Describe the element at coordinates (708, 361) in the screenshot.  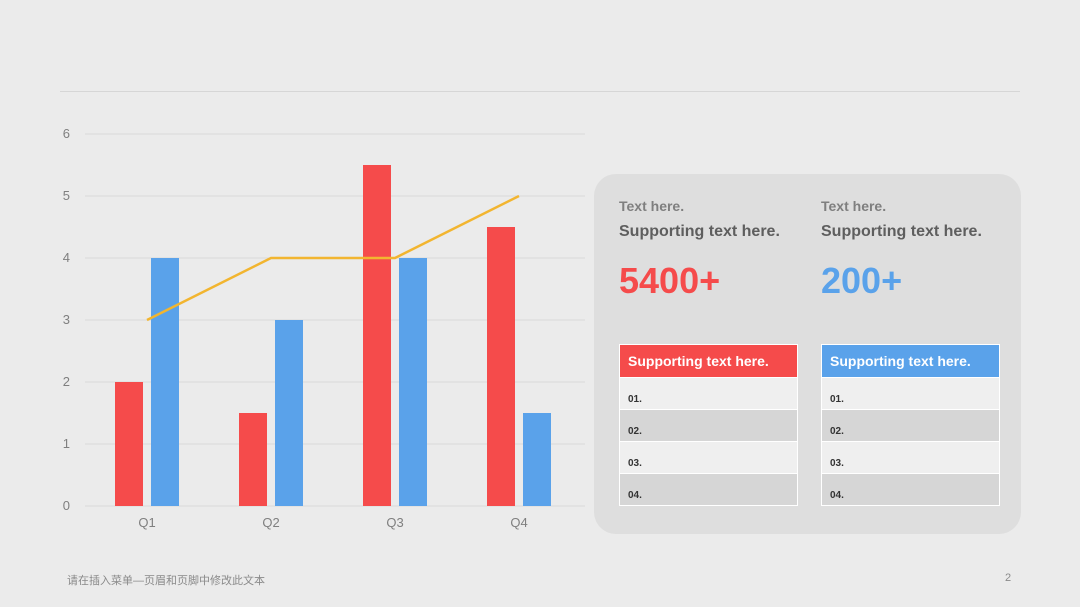
I see `list-header-red: Supporting text here.` at that location.